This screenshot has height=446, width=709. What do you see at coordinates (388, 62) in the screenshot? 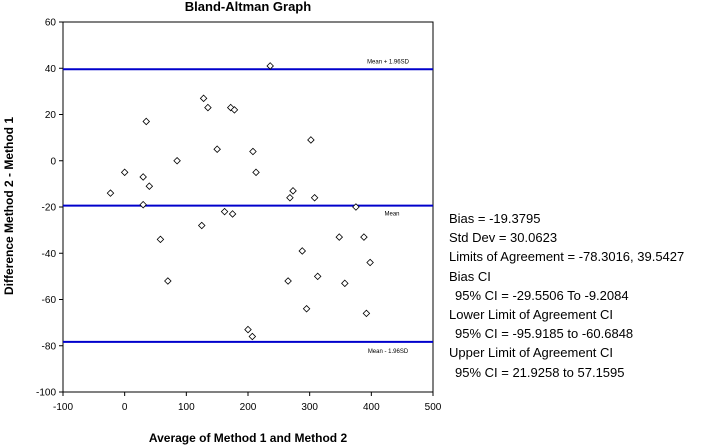
I see `reference-line-label: Mean + 1.96SD` at bounding box center [388, 62].